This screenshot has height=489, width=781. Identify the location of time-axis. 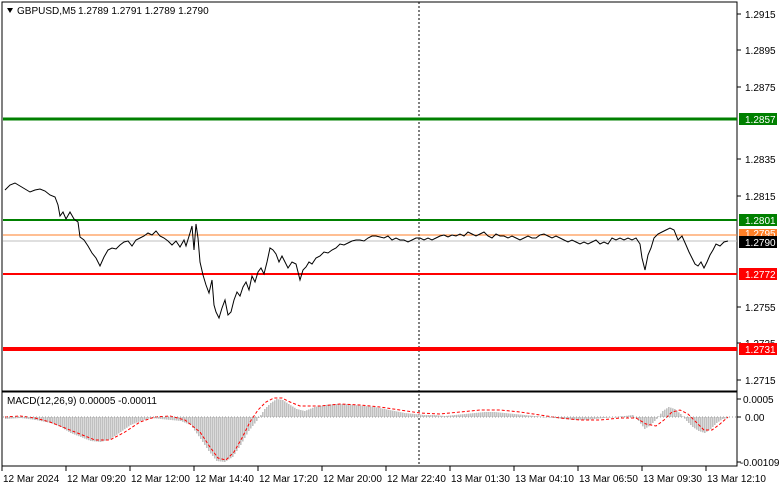
(354, 468).